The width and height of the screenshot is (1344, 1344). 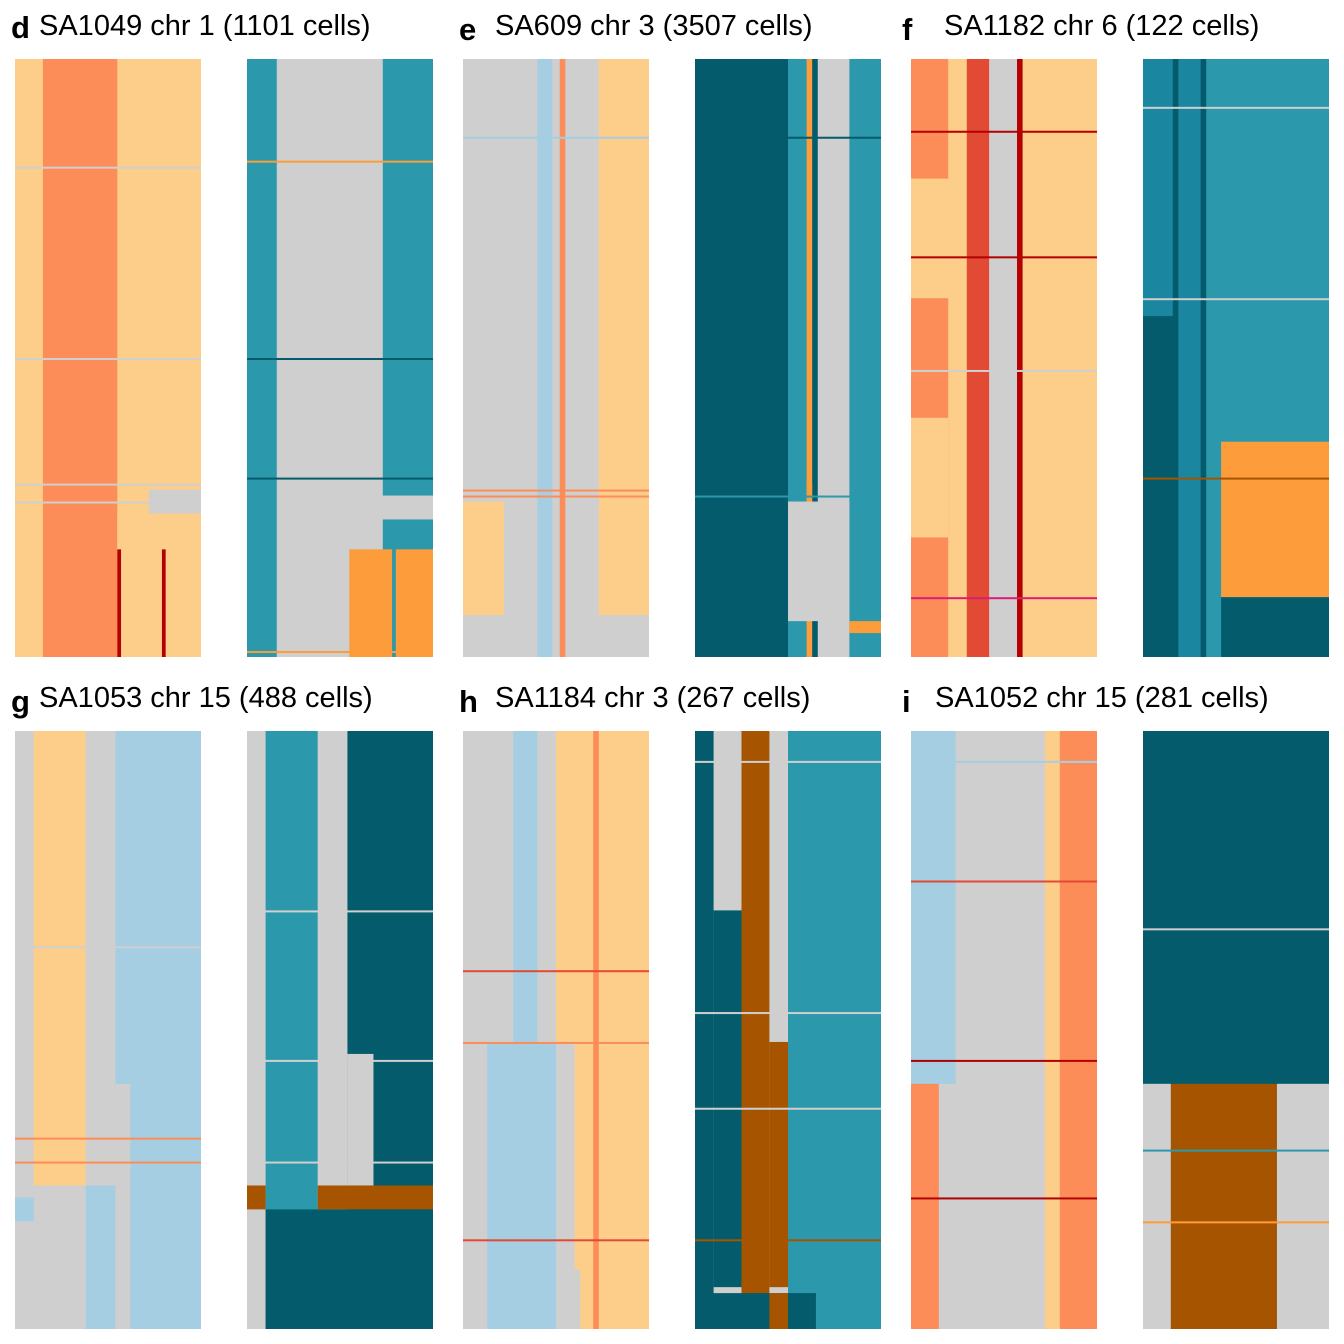 I want to click on panel-letter: f, so click(x=907, y=29).